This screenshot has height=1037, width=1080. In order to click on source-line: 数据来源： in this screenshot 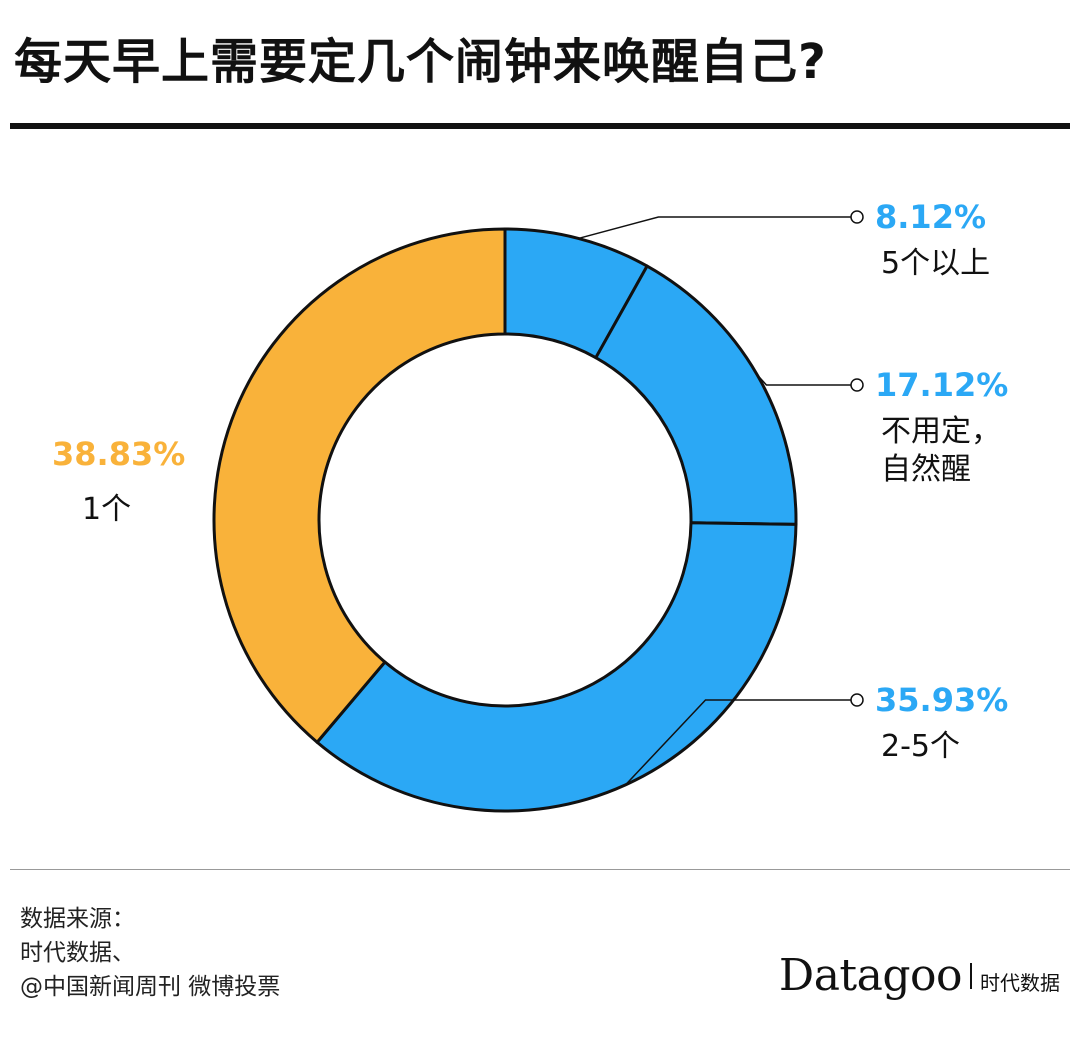, I will do `click(77, 919)`.